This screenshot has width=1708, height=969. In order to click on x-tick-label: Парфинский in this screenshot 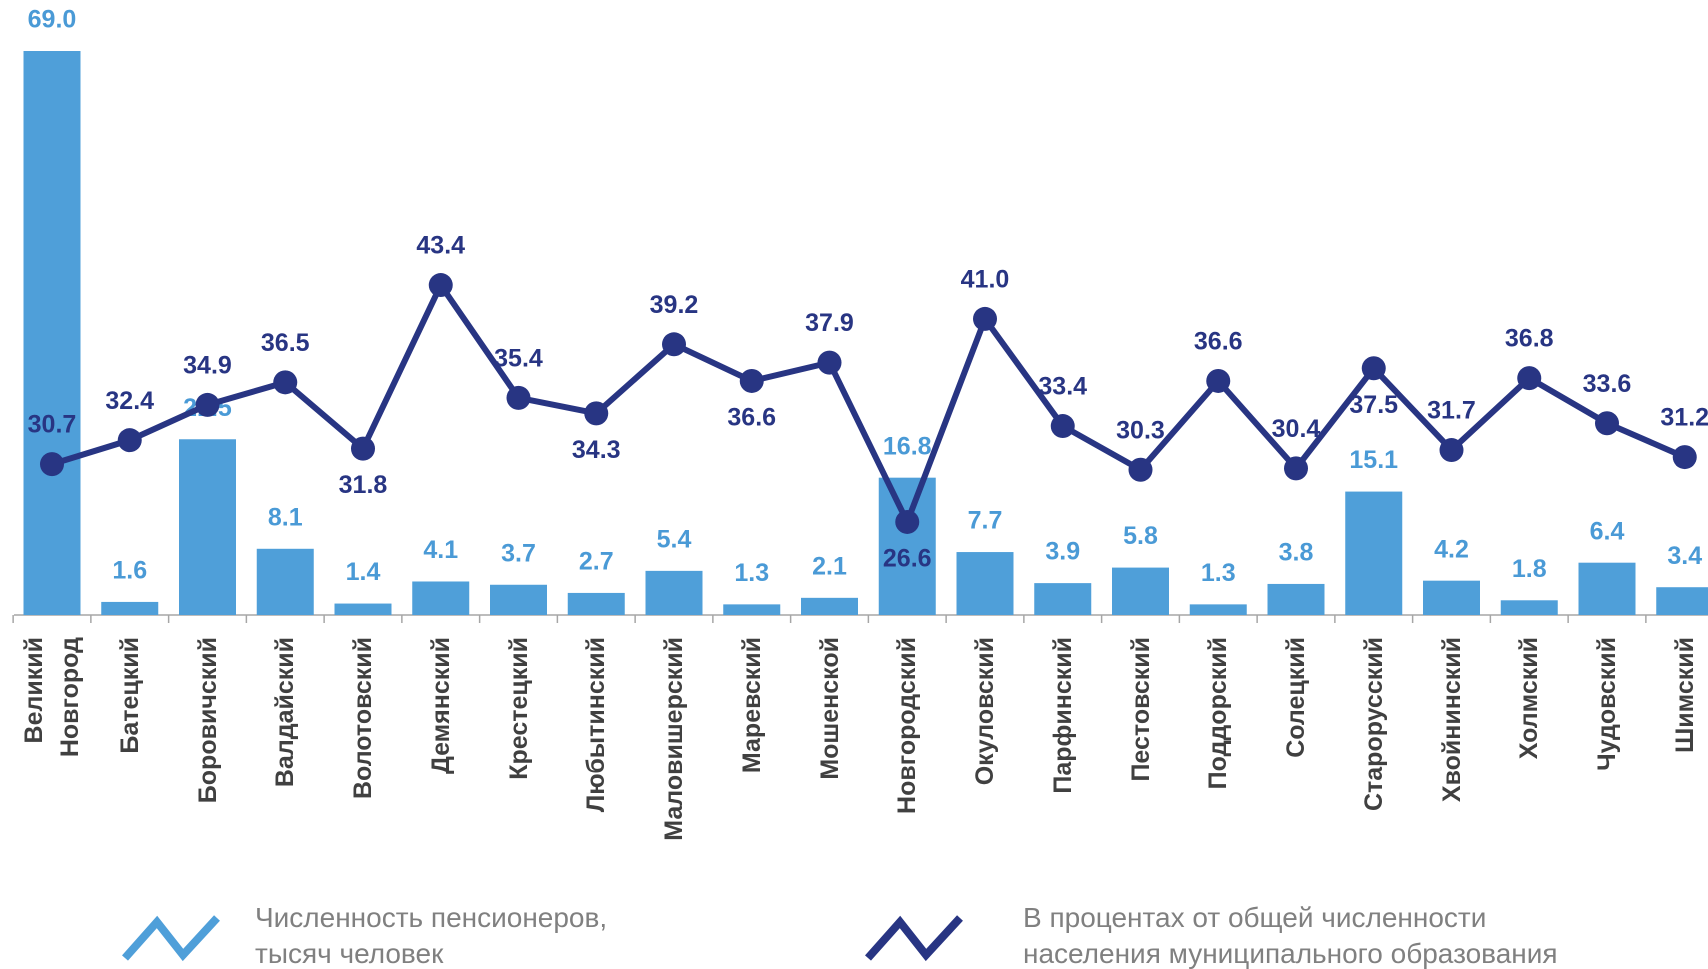, I will do `click(1062, 715)`.